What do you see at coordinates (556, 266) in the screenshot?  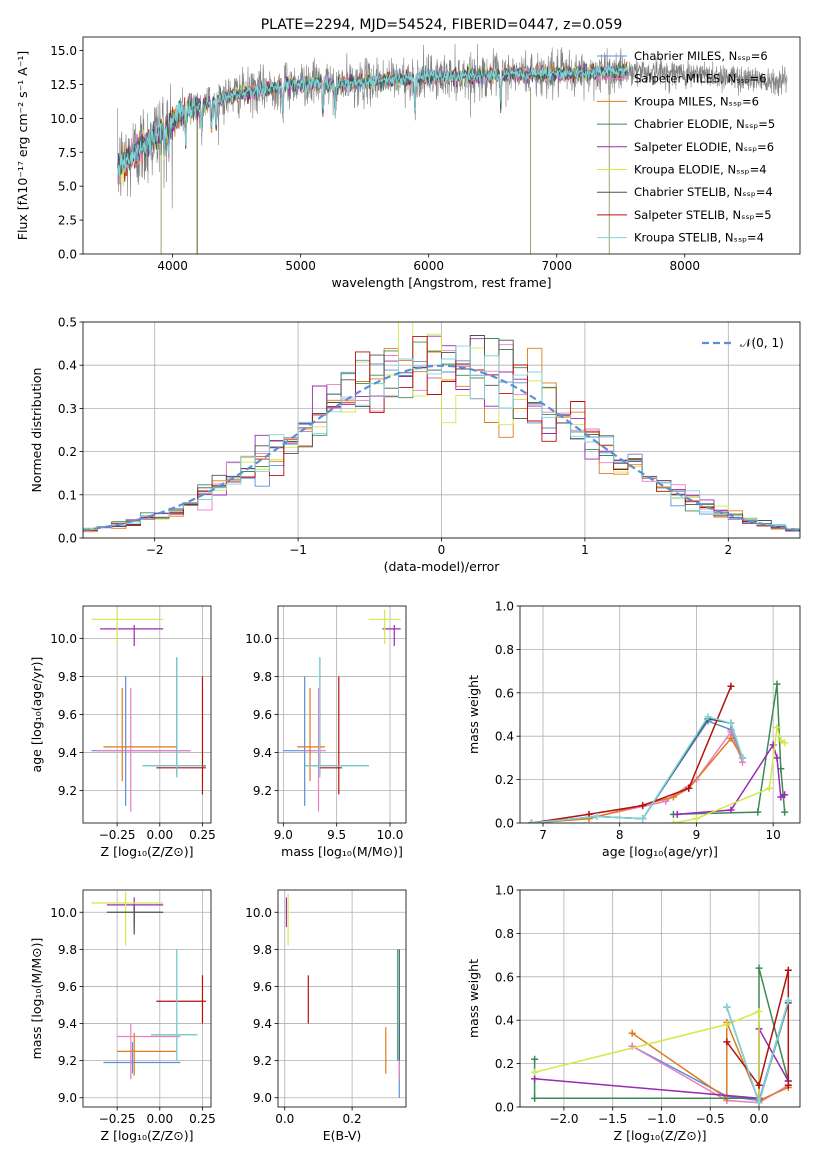 I see `x-tick-label: 7000` at bounding box center [556, 266].